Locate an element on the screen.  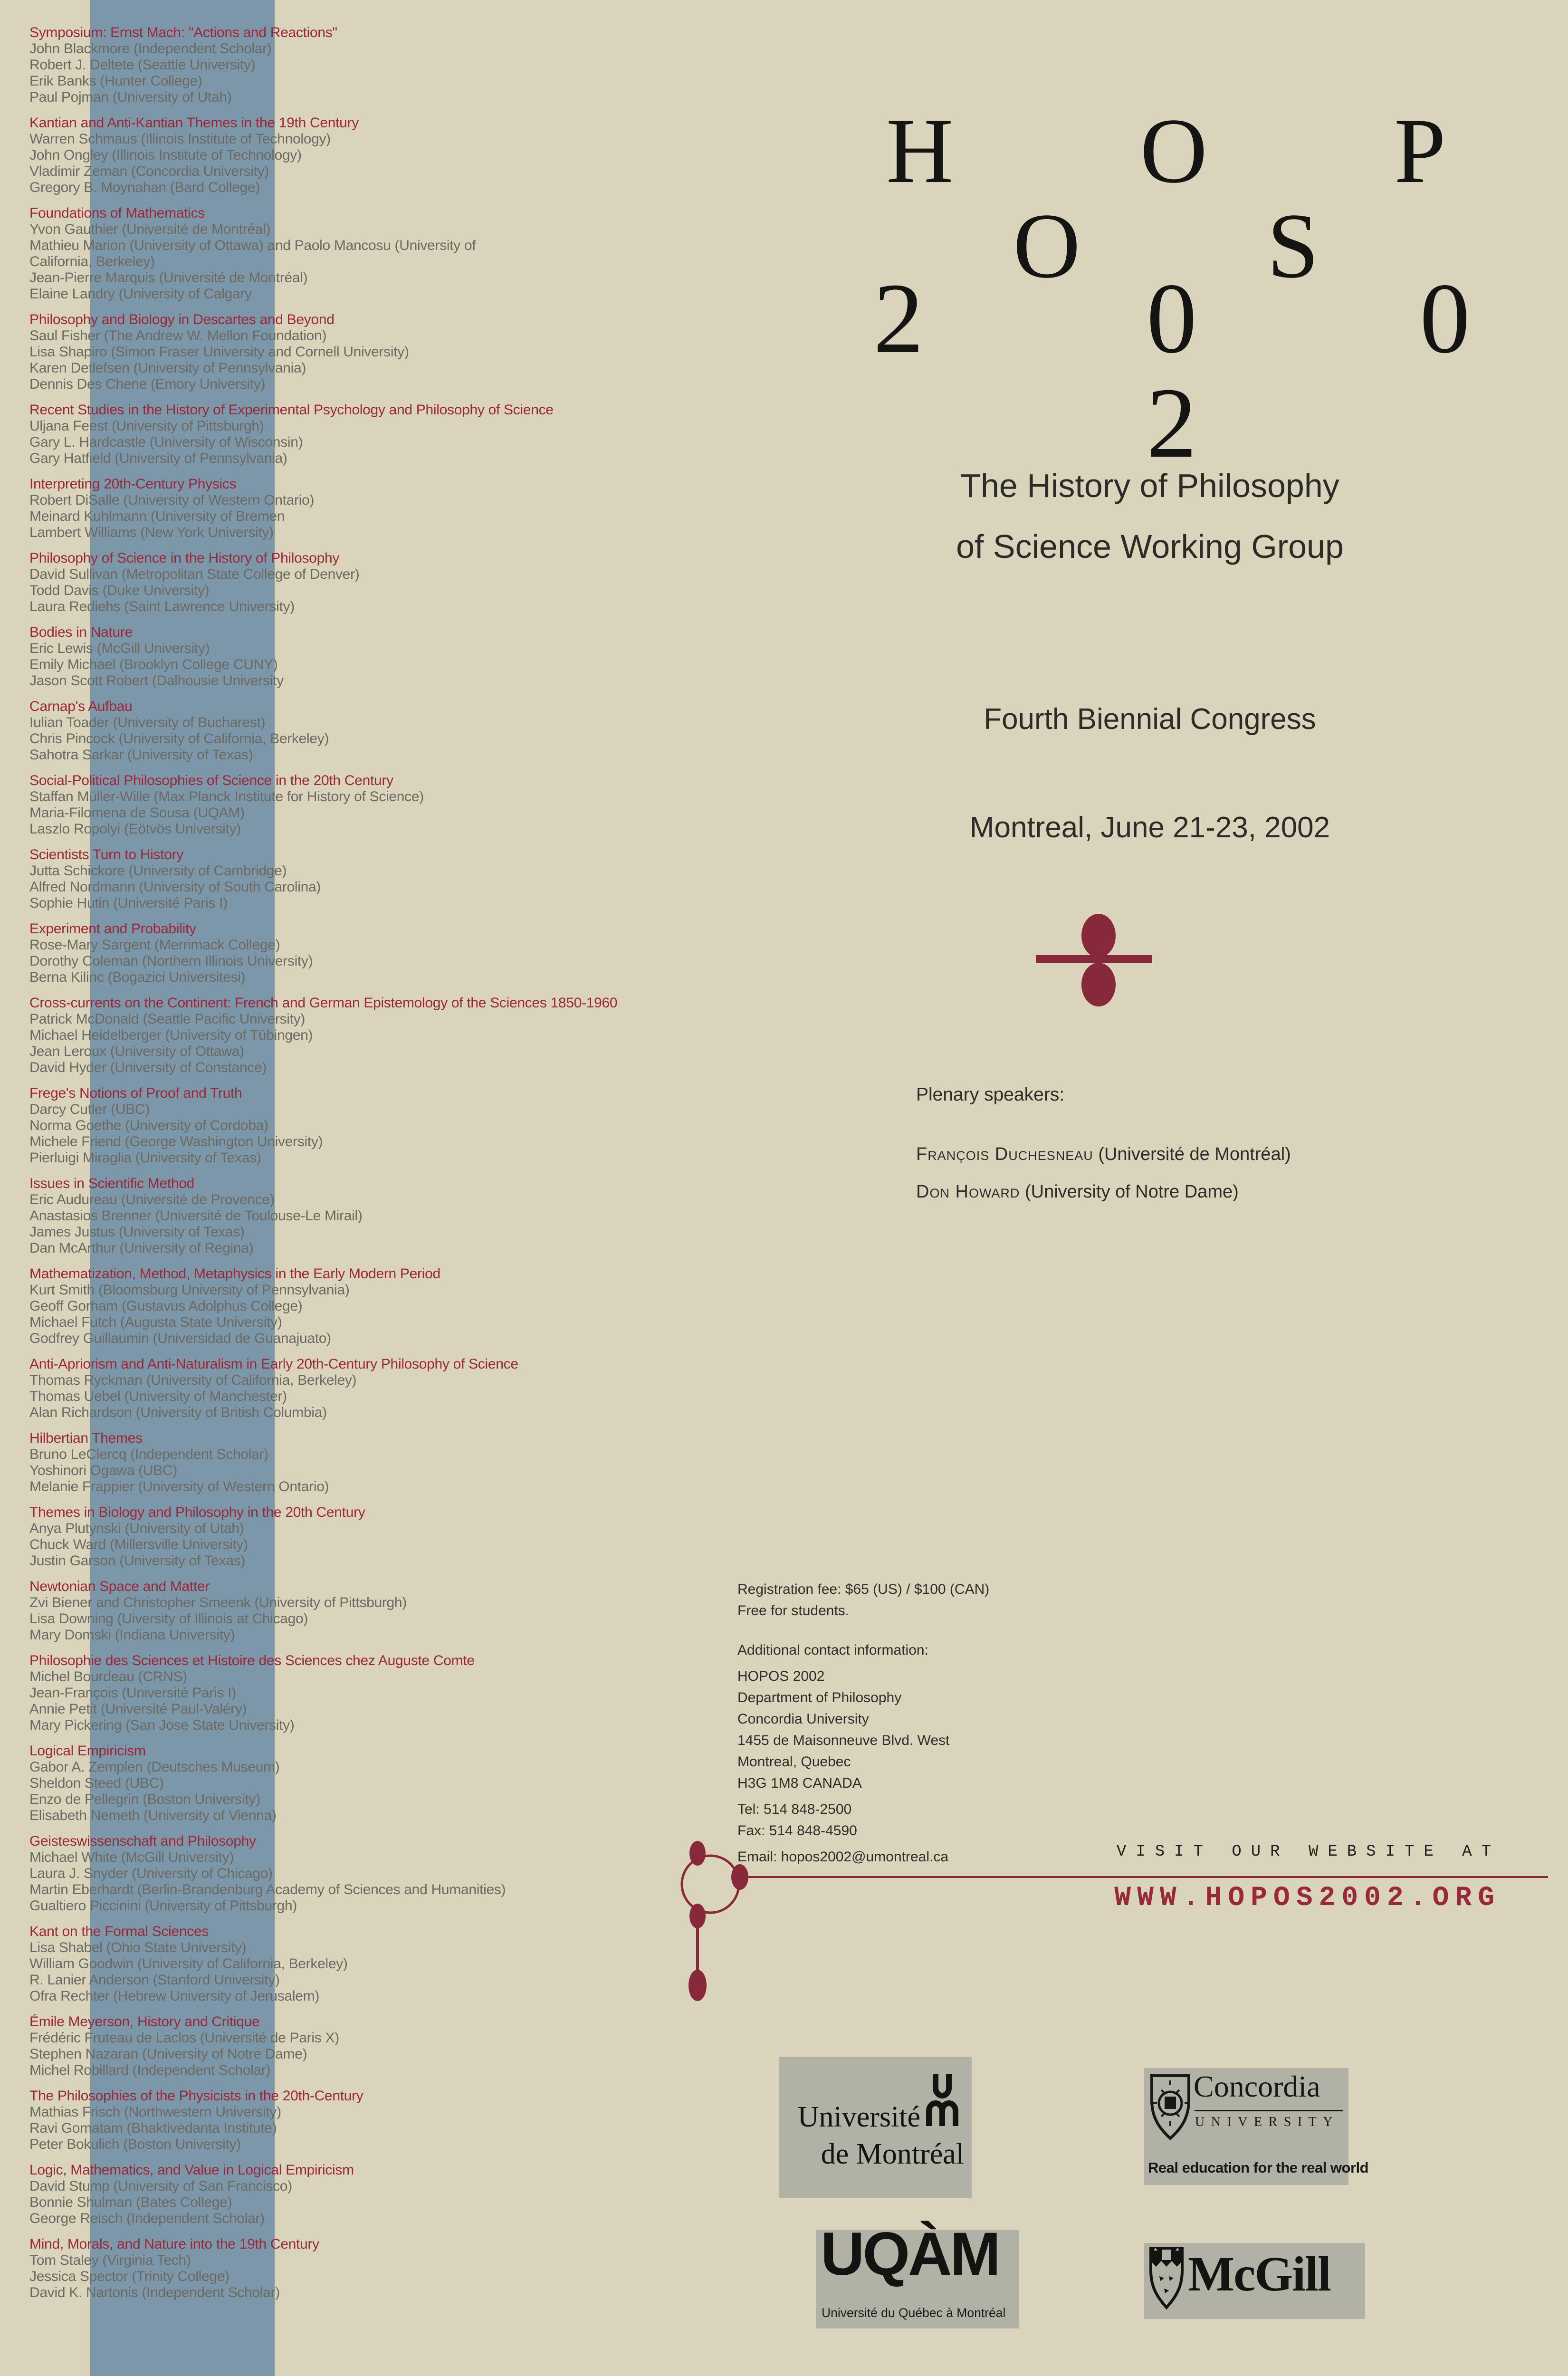
session-participant: Peter Bokulich (Boston University) is located at coordinates (135, 2144).